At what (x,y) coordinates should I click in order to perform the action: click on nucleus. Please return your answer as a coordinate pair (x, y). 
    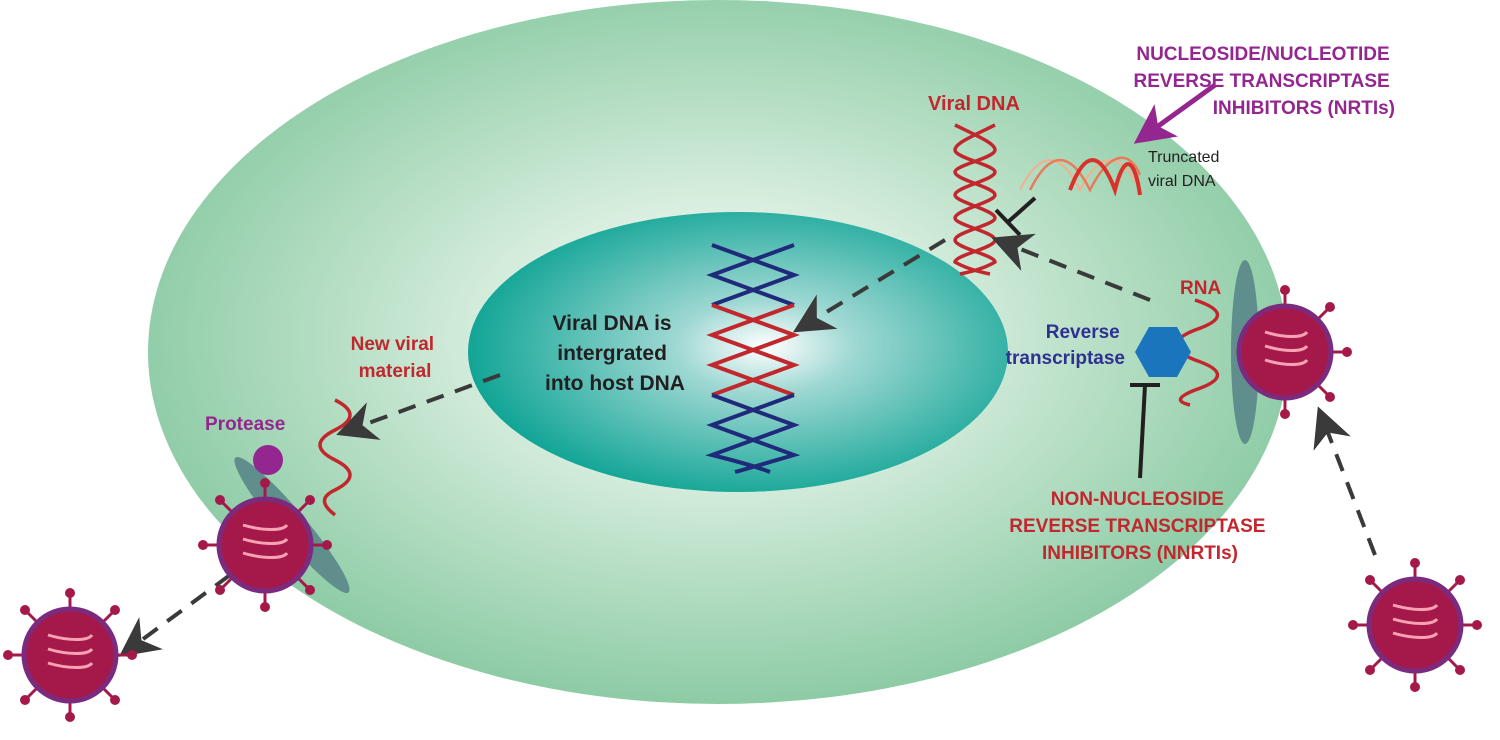
    Looking at the image, I should click on (738, 352).